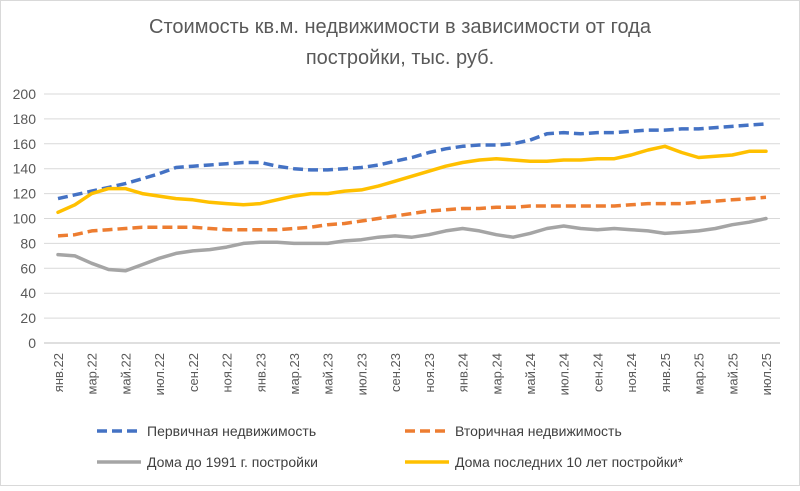 The image size is (800, 491). Describe the element at coordinates (32, 343) in the screenshot. I see `y-tick-label: 0` at that location.